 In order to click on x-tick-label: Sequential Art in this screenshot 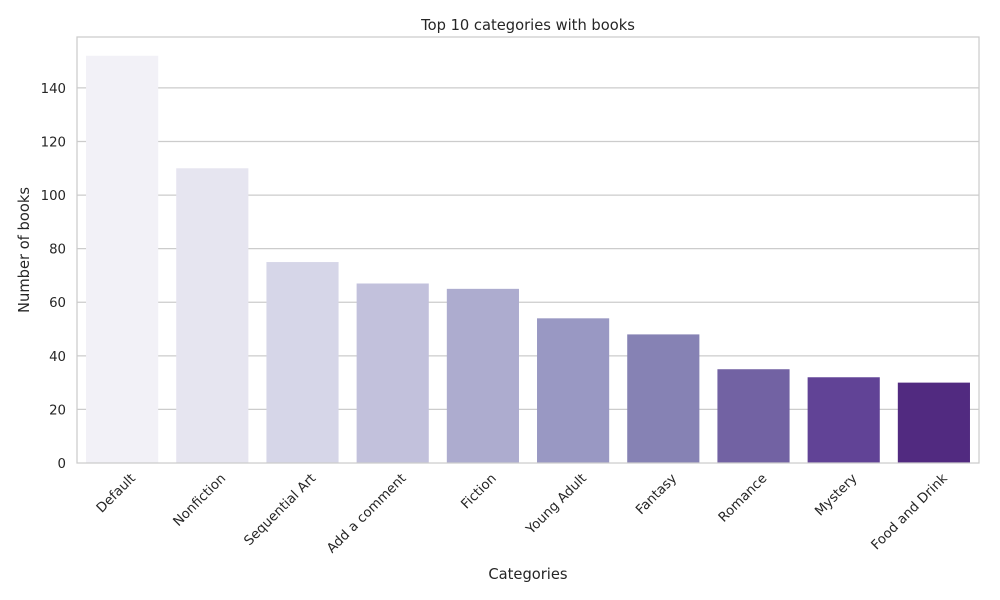, I will do `click(281, 510)`.